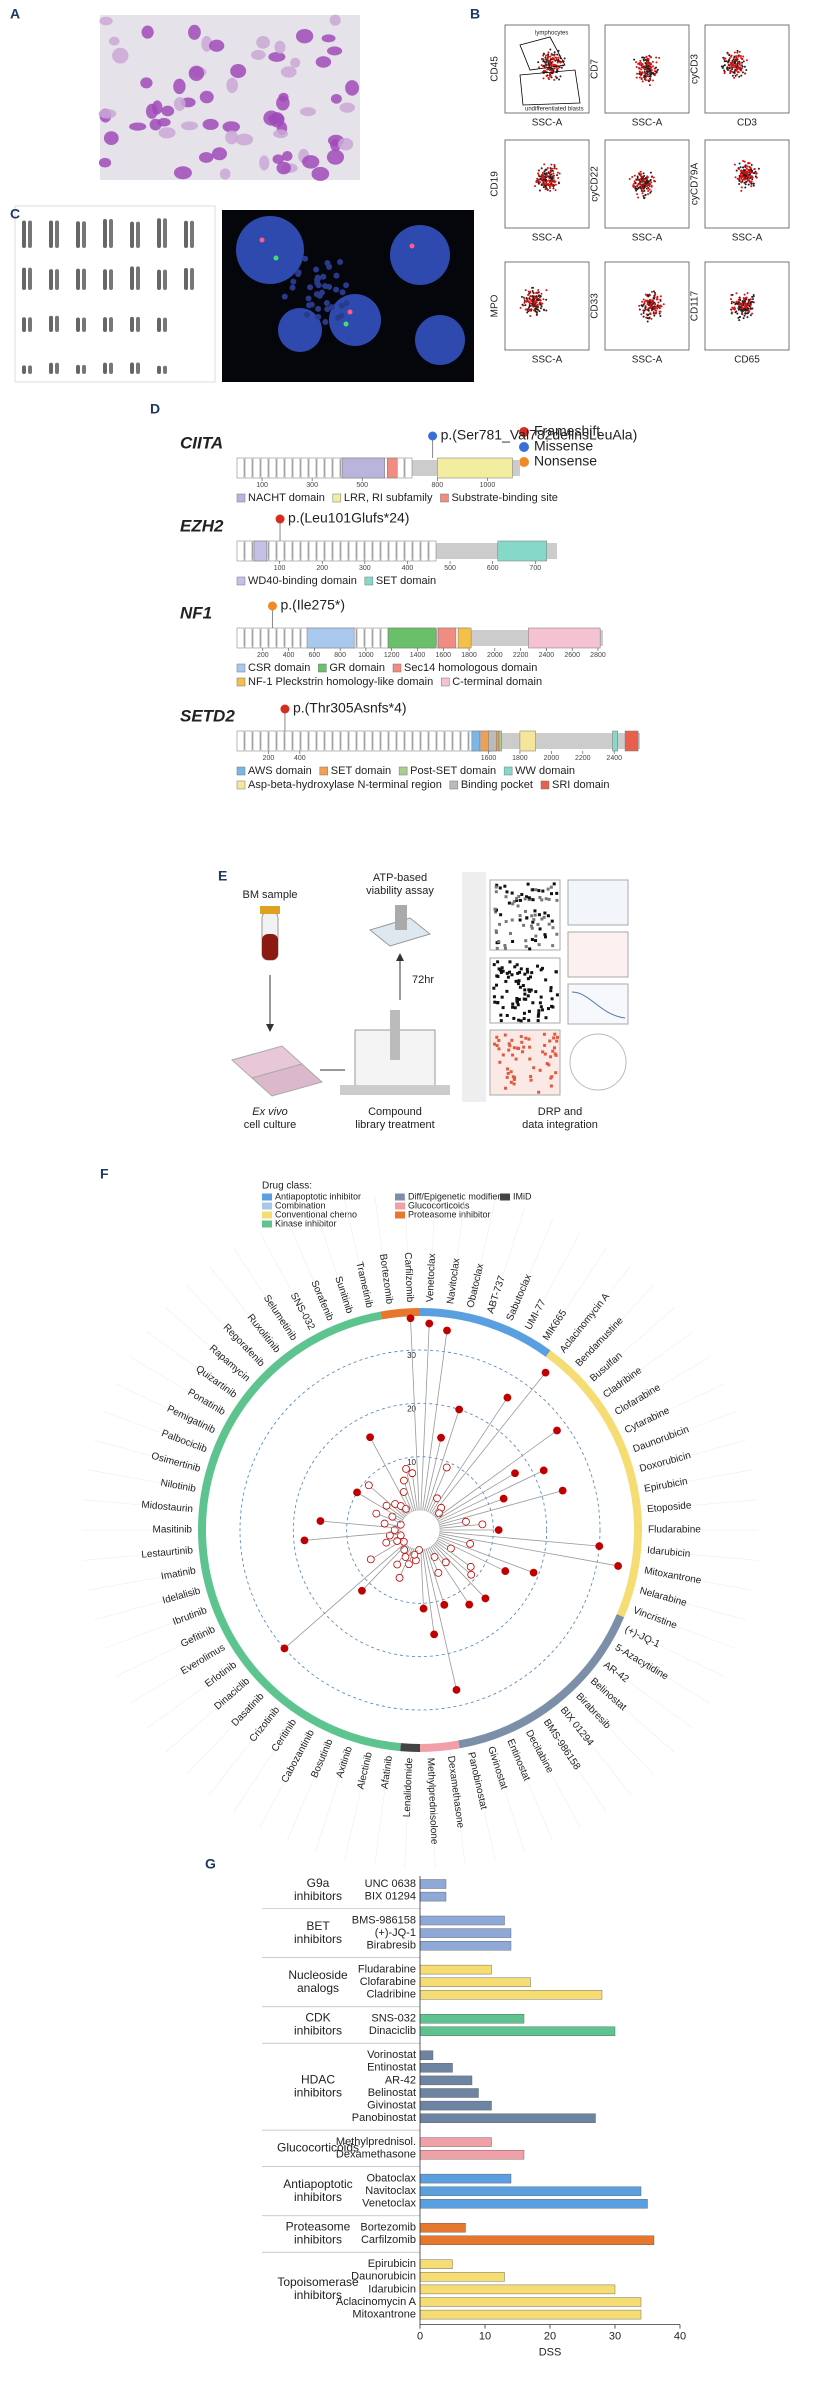 This screenshot has width=833, height=2405. I want to click on plate, so click(287, 1080).